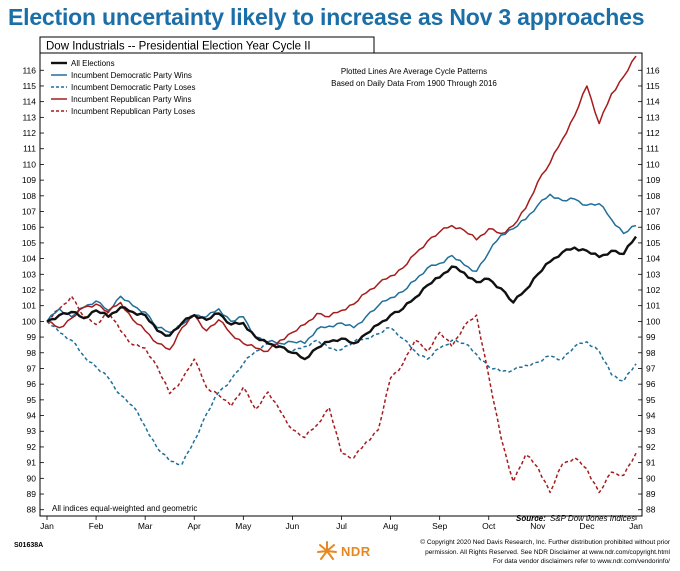 This screenshot has width=680, height=571. Describe the element at coordinates (194, 526) in the screenshot. I see `x-tick-label: Apr` at that location.